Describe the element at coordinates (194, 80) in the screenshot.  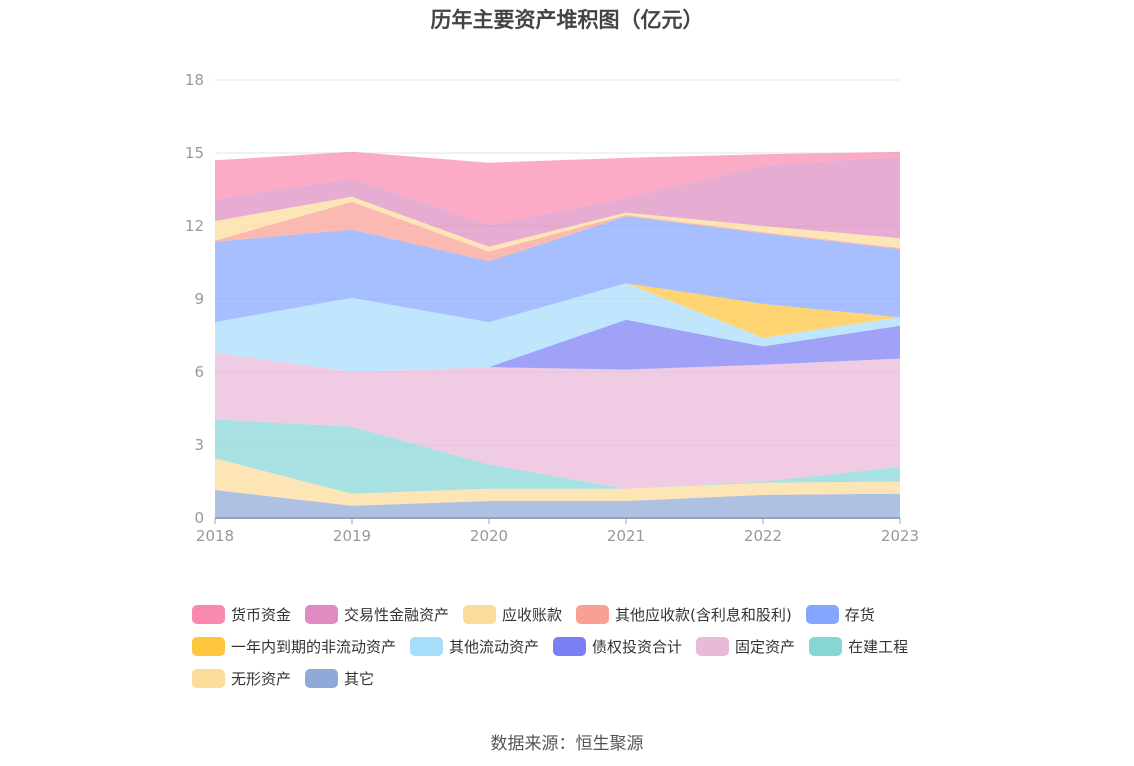
I see `y-tick-label: 18` at that location.